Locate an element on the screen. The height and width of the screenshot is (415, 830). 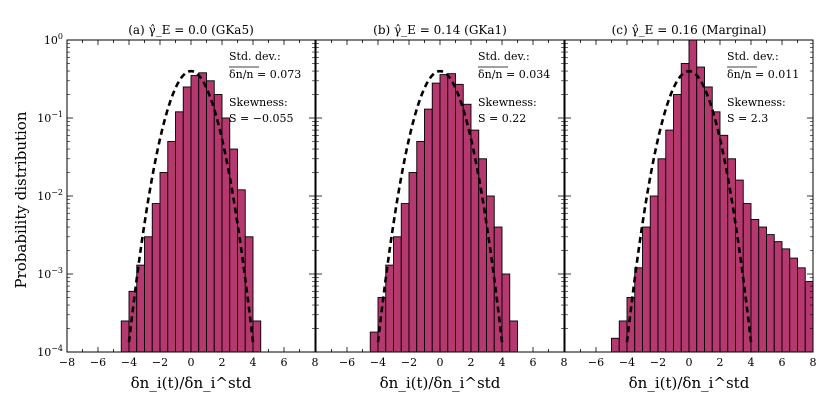
skewness-value: S = 0.22 is located at coordinates (502, 118).